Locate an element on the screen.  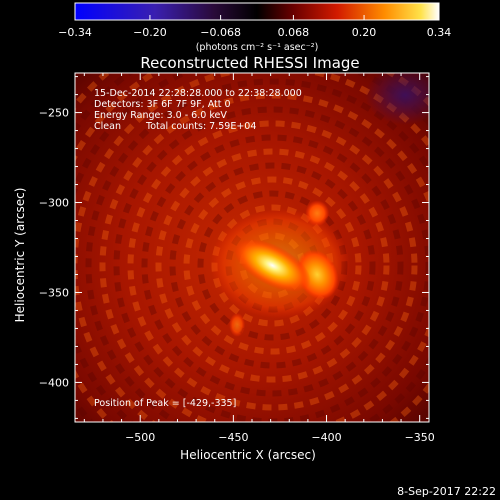
y-tick-label: −250 is located at coordinates (54, 113).